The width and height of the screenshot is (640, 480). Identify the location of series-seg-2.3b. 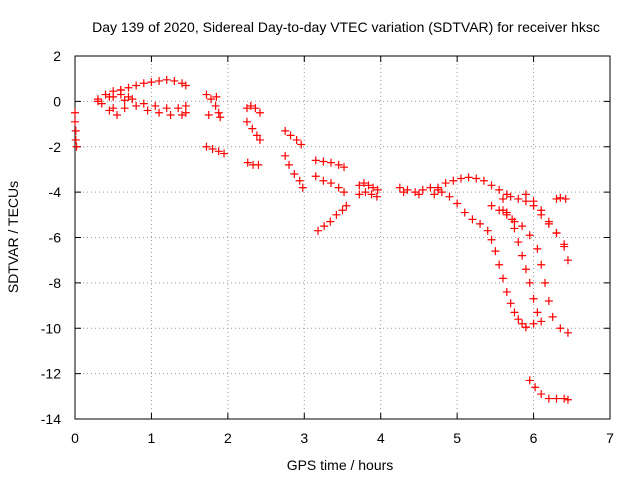
(253, 130).